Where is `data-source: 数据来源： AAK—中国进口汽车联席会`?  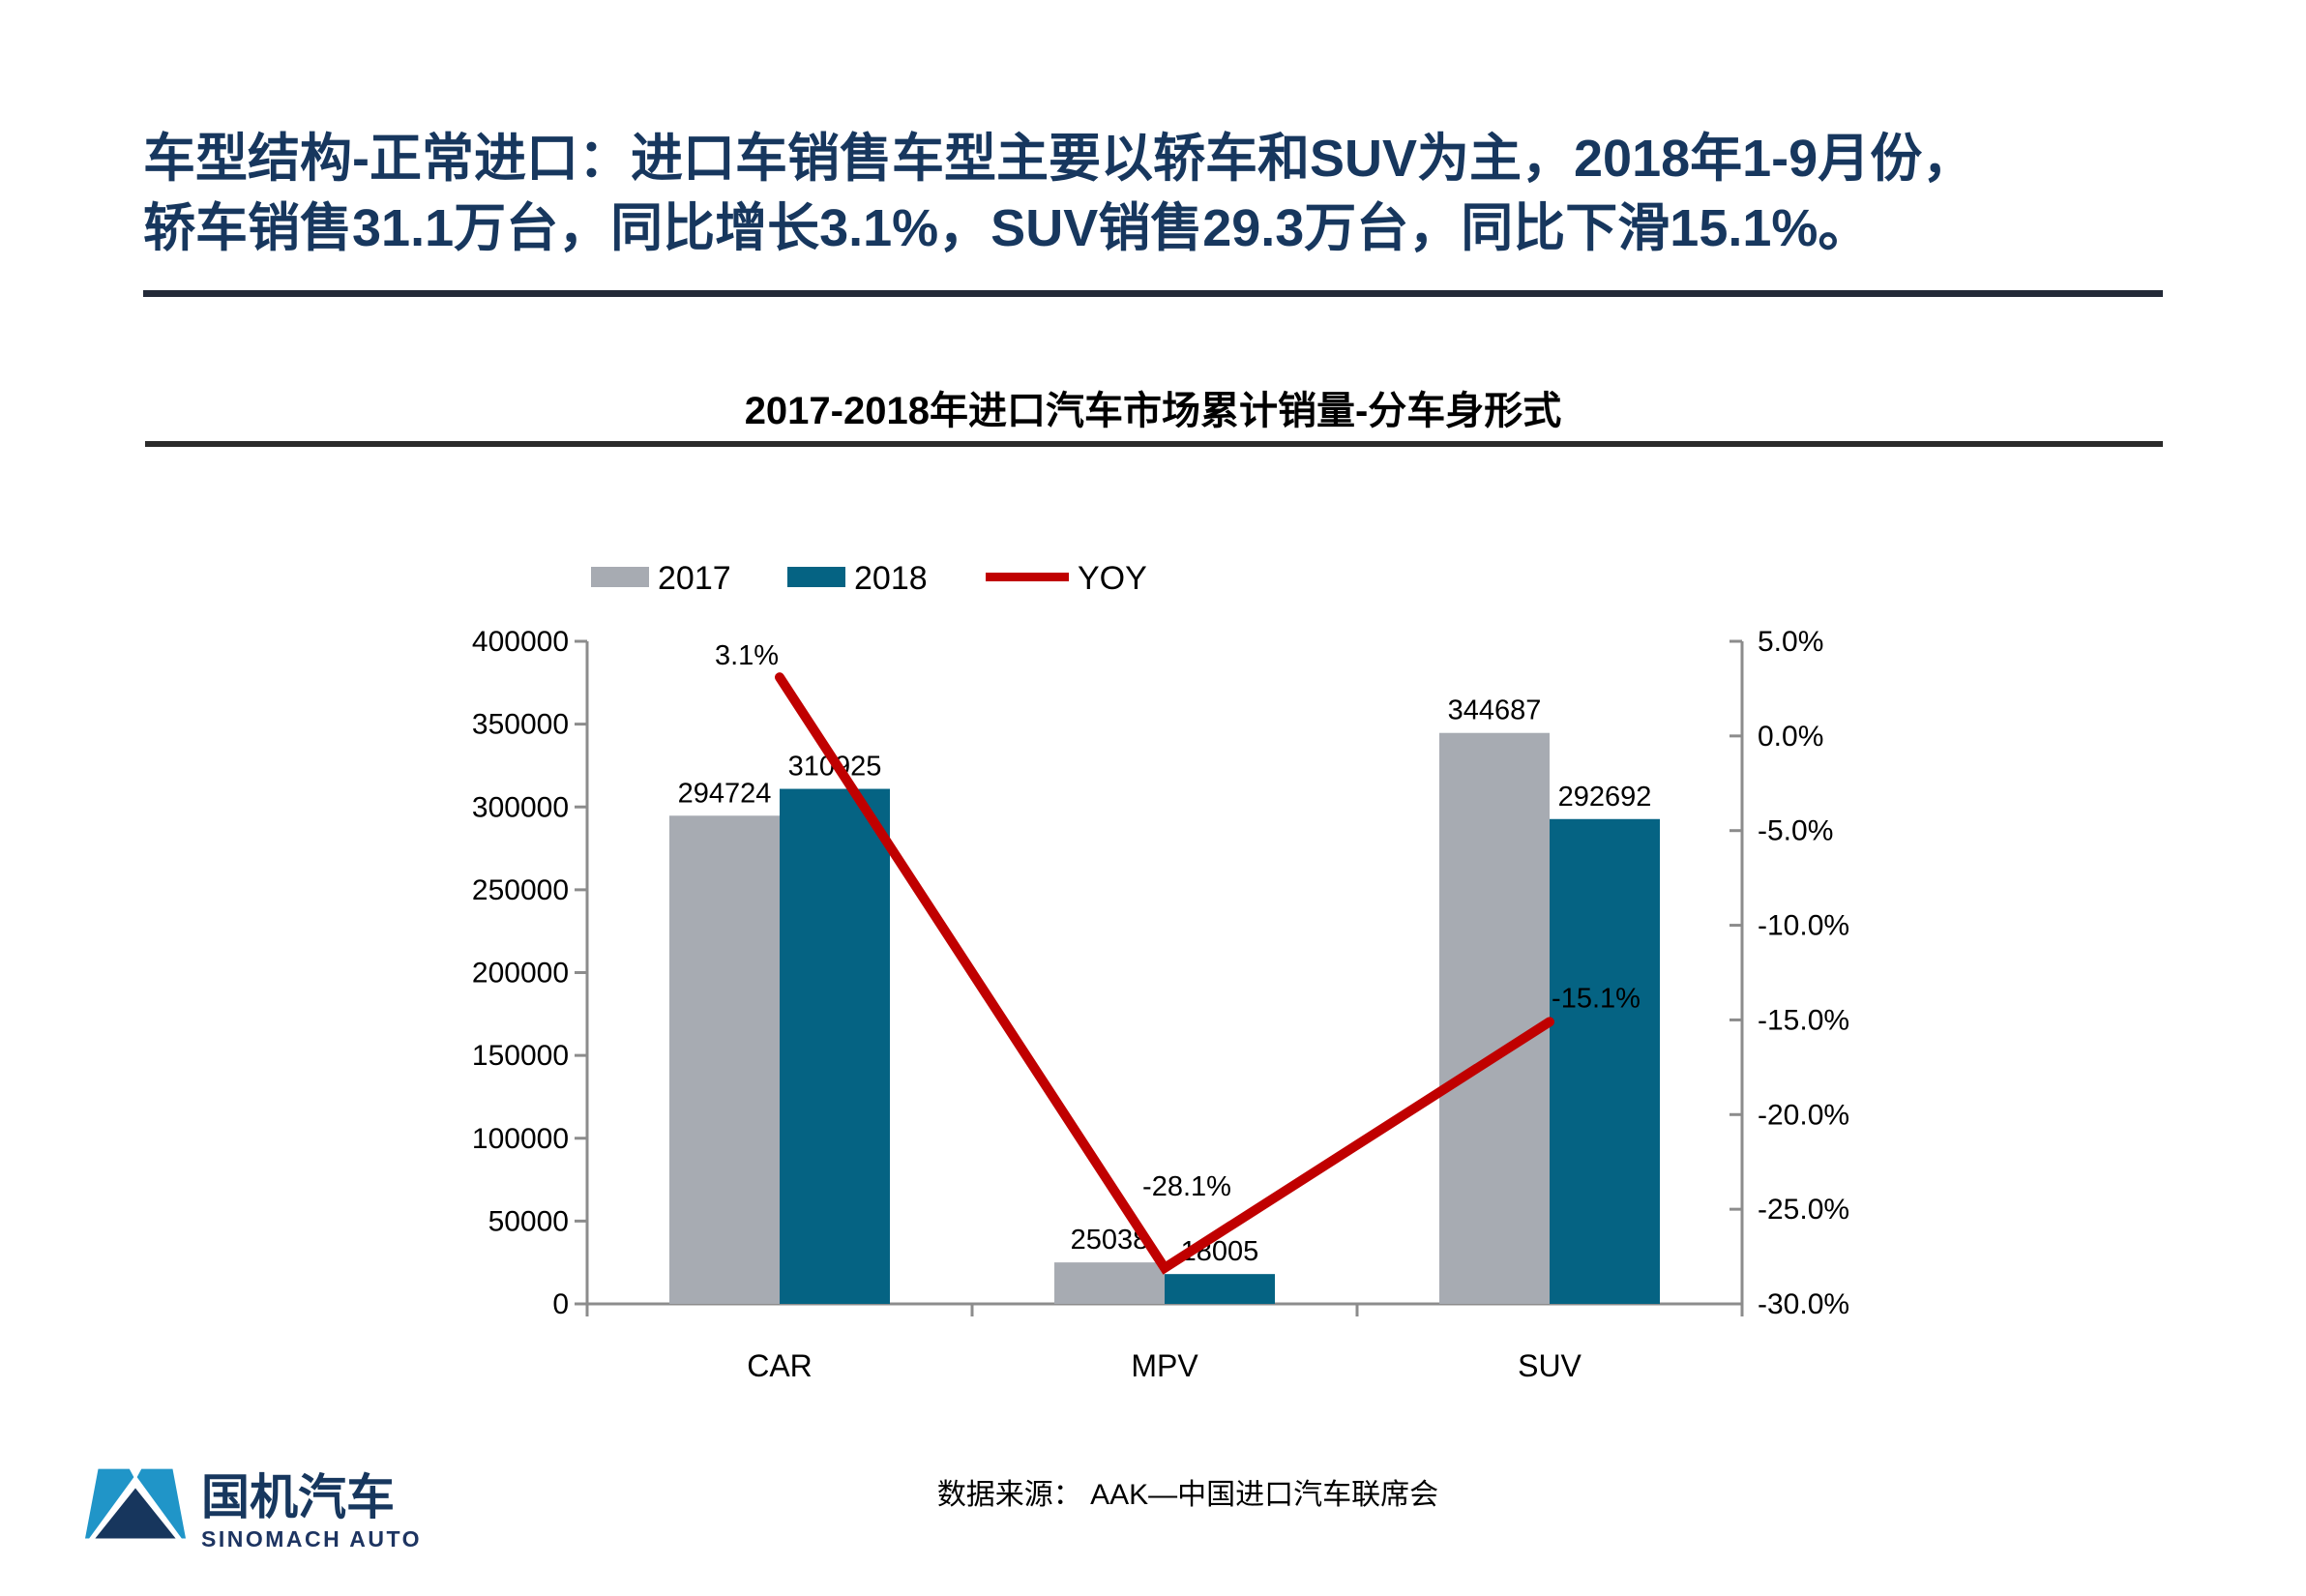
data-source: 数据来源： AAK—中国进口汽车联席会 is located at coordinates (1187, 1495).